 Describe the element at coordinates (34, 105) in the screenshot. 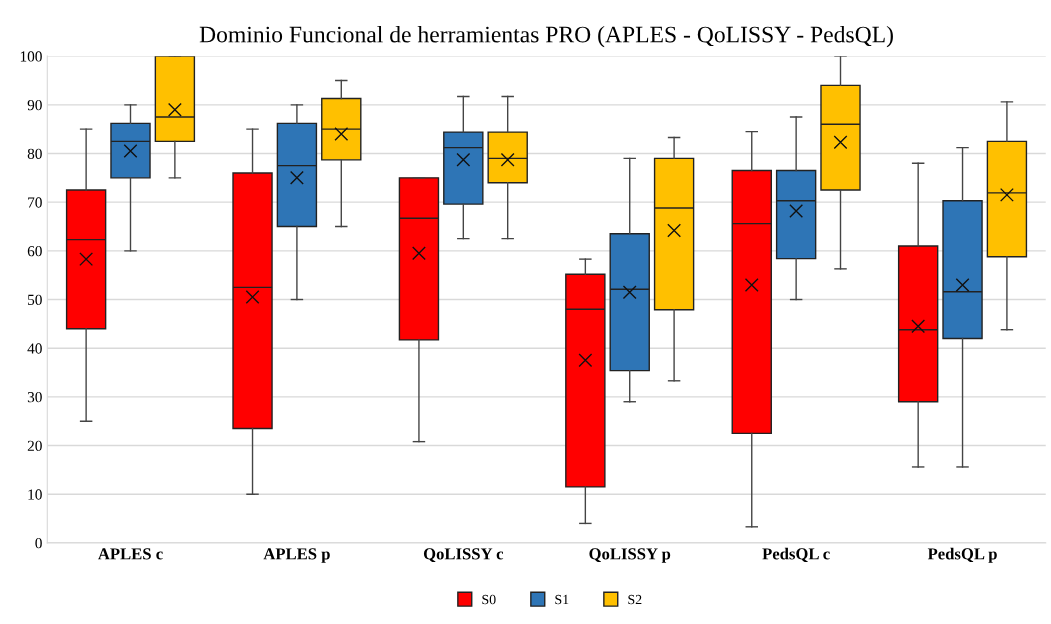

I see `y-tick-label: 90` at that location.